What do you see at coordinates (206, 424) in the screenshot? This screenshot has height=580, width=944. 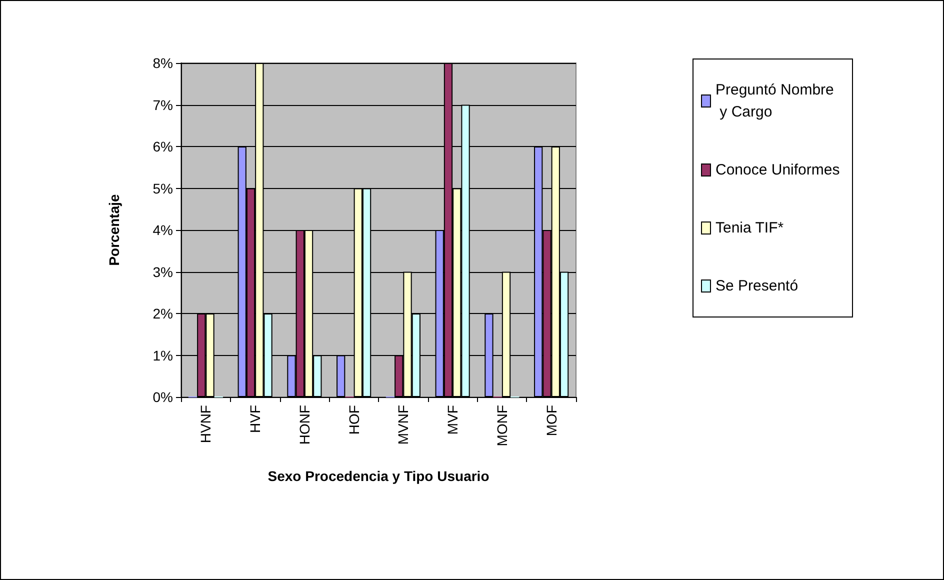 I see `x-tick-label: HVNF` at bounding box center [206, 424].